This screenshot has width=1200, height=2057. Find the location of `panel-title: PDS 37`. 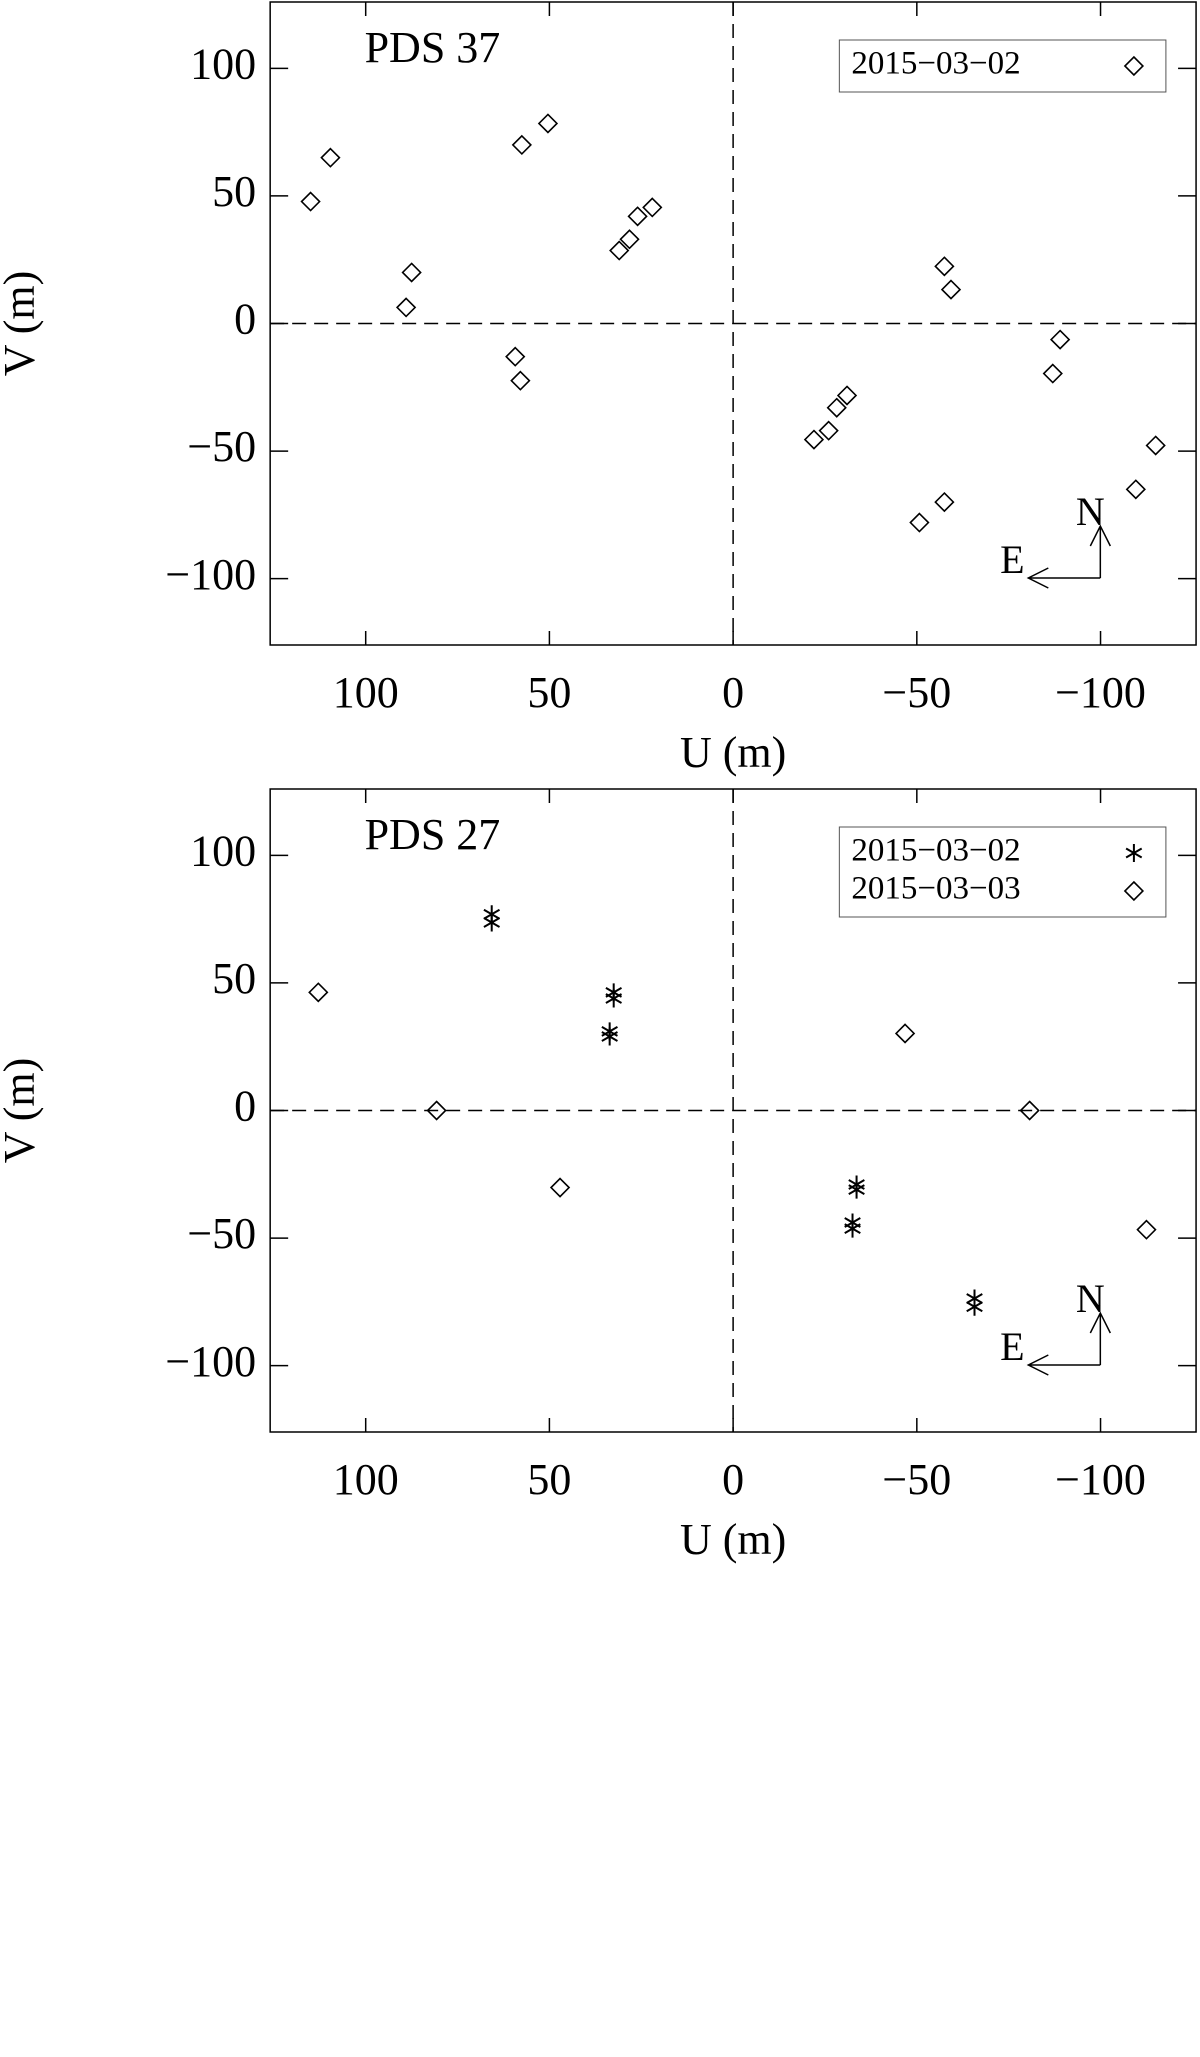

panel-title: PDS 37 is located at coordinates (433, 47).